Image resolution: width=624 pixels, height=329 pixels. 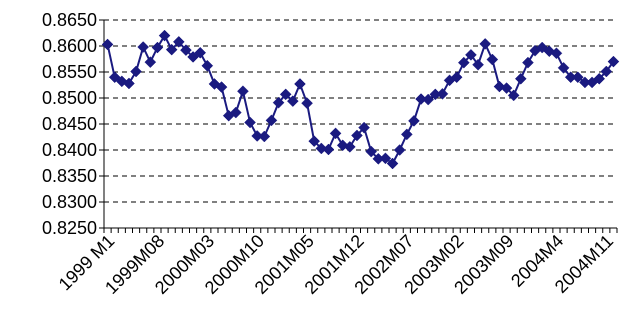 What do you see at coordinates (69, 124) in the screenshot?
I see `y-tick-label: 0.8450` at bounding box center [69, 124].